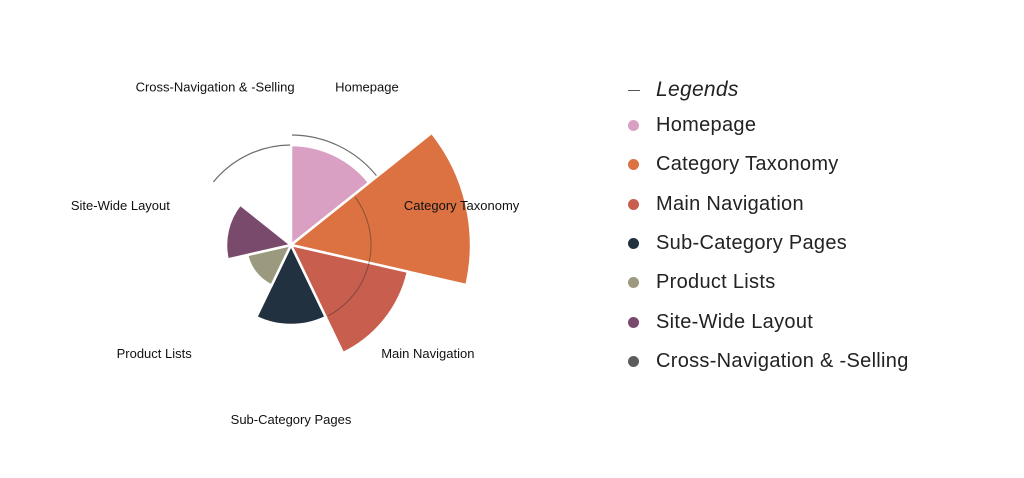 The height and width of the screenshot is (478, 1024). What do you see at coordinates (818, 90) in the screenshot?
I see `legend-header: Legends` at bounding box center [818, 90].